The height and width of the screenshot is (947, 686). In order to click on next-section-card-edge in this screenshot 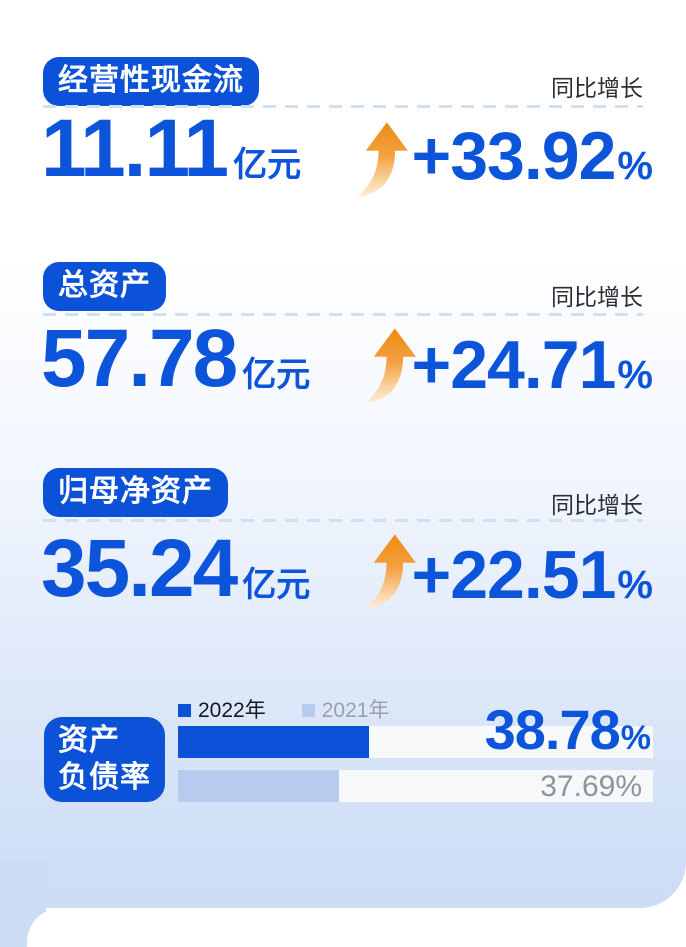, I will do `click(356, 927)`.